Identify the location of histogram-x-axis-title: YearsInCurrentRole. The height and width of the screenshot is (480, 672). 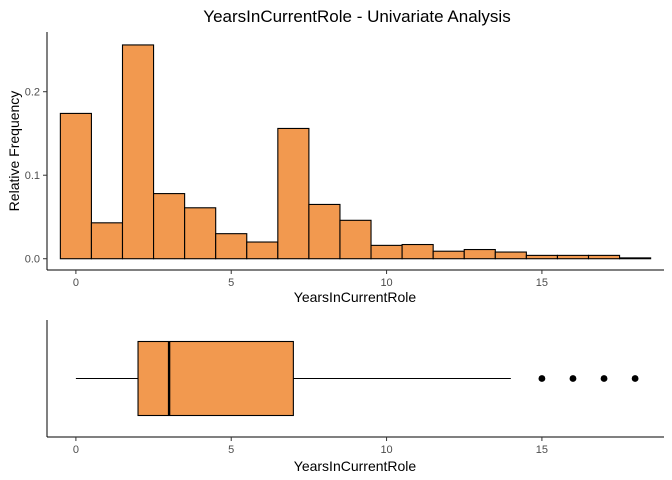
(355, 297).